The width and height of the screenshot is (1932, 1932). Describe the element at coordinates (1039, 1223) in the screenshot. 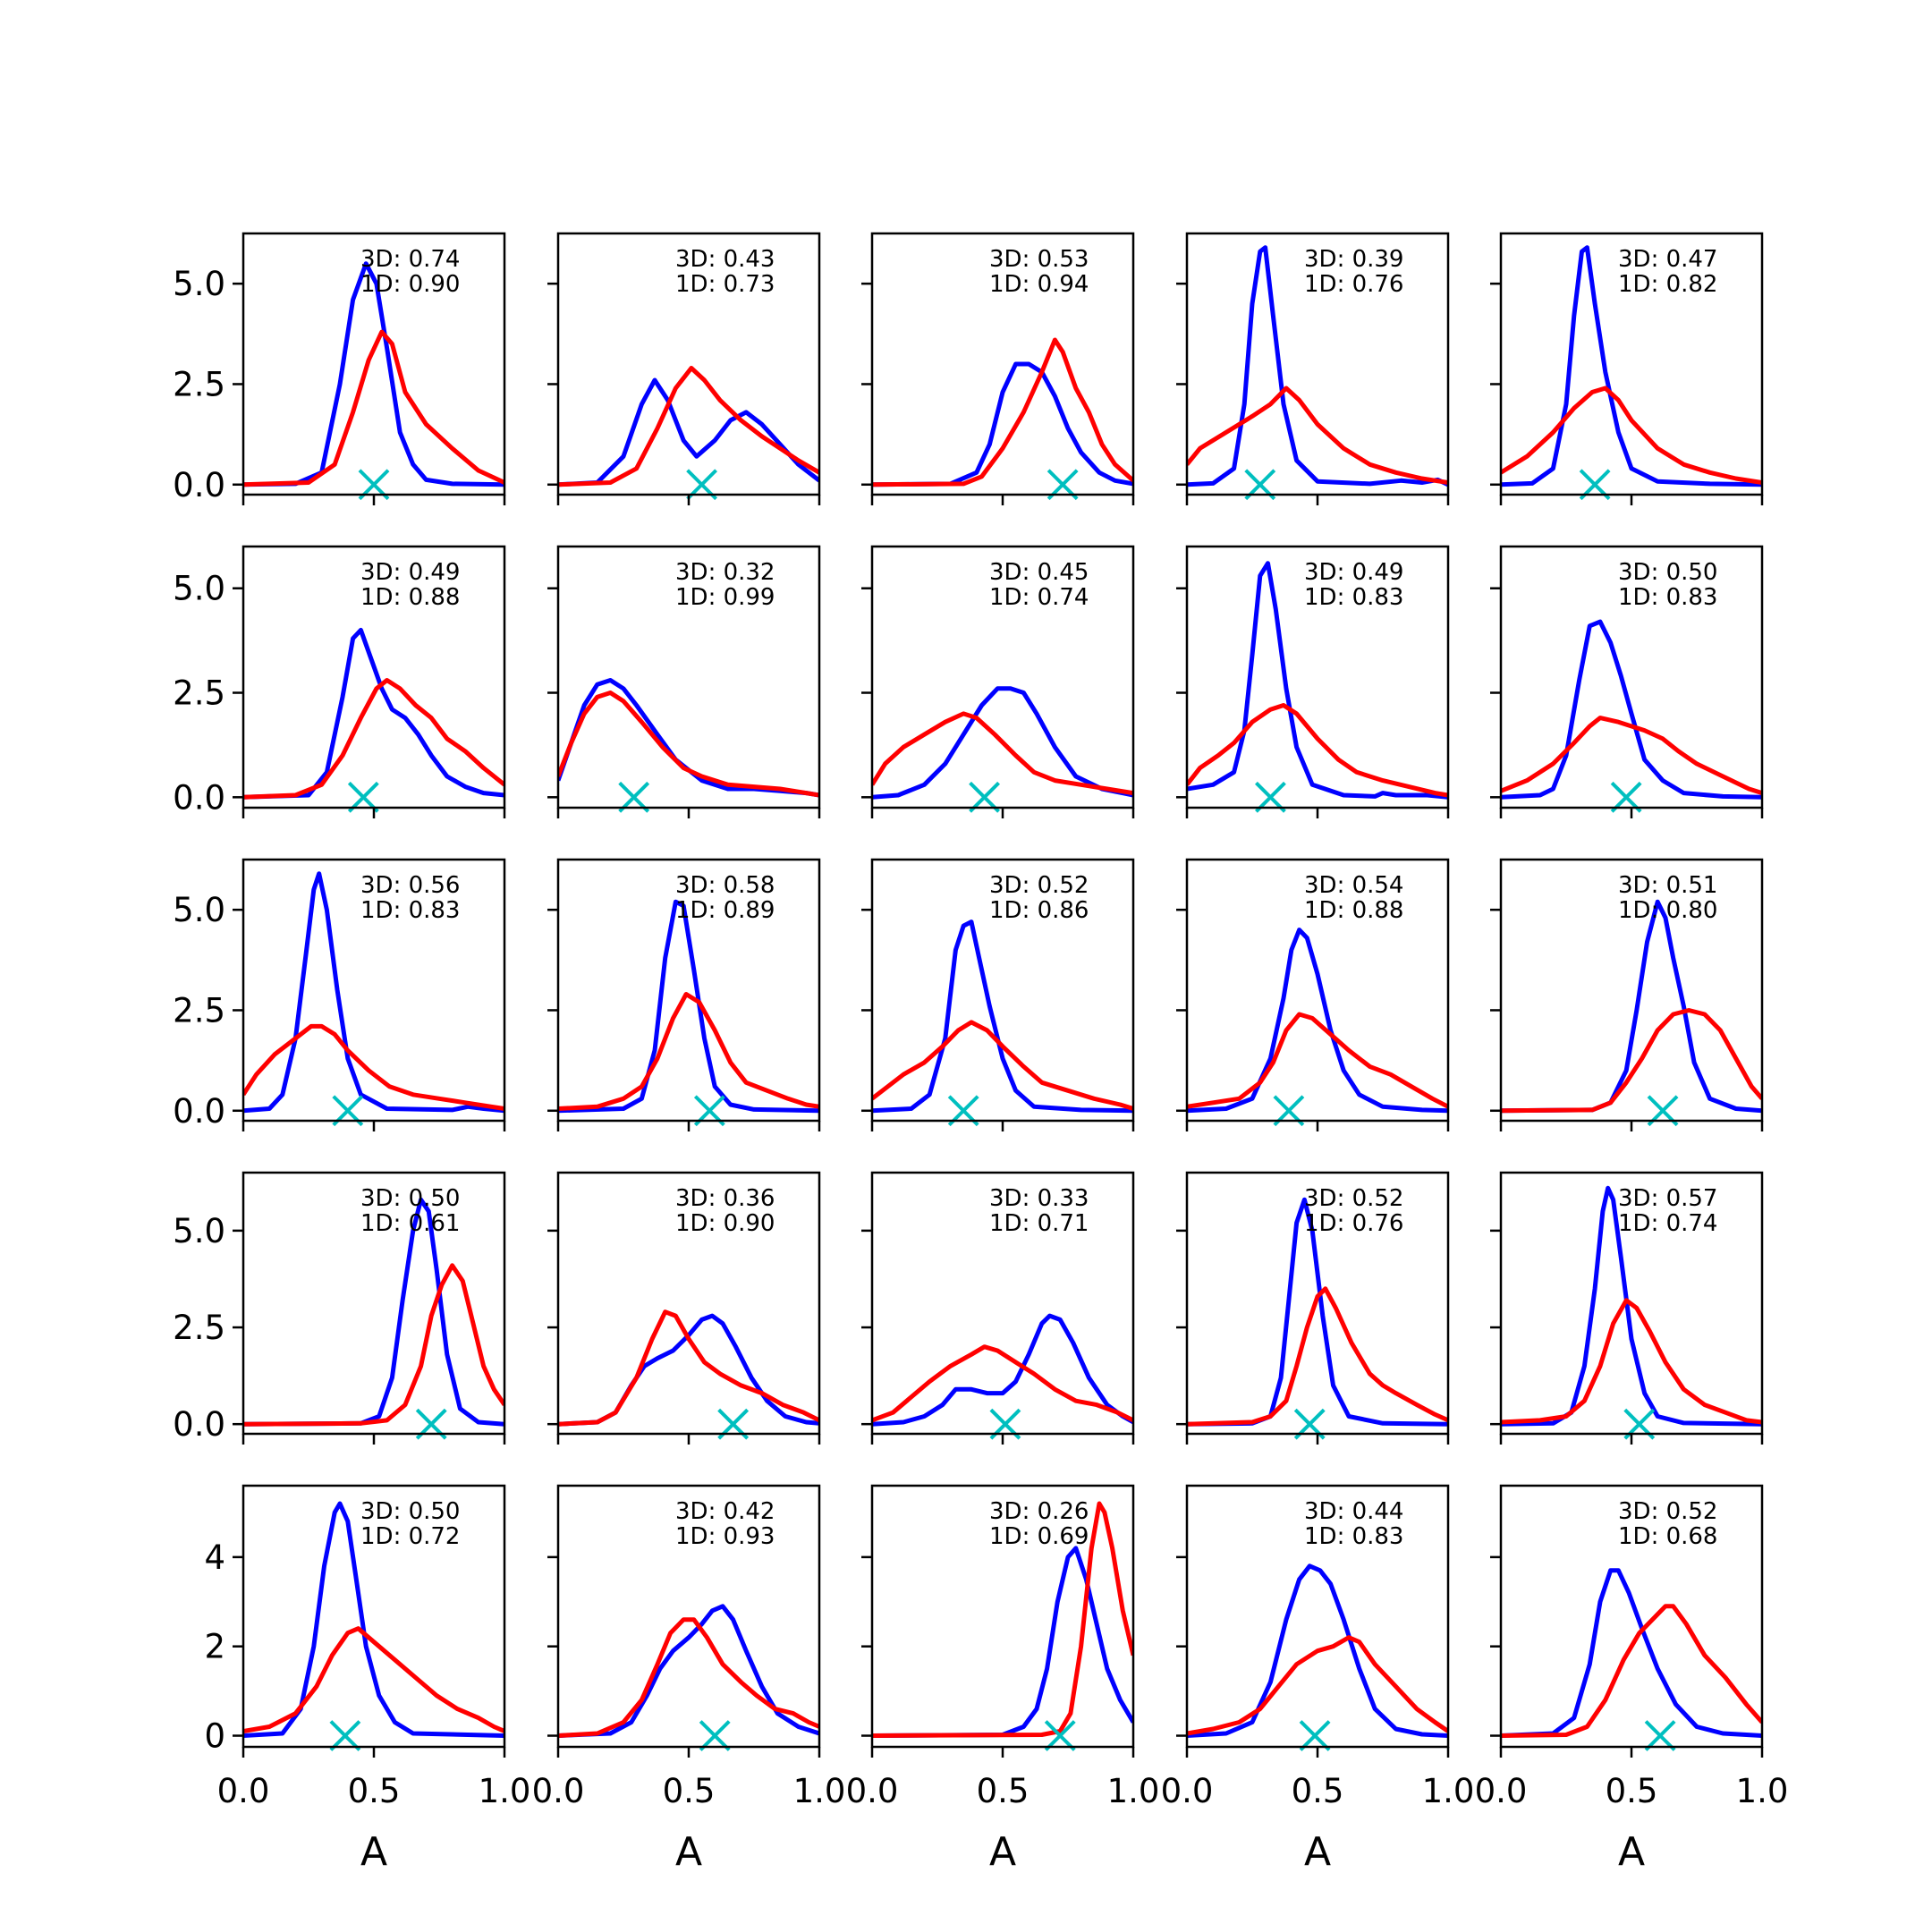

I see `label-1d: 1D: 0.71` at that location.